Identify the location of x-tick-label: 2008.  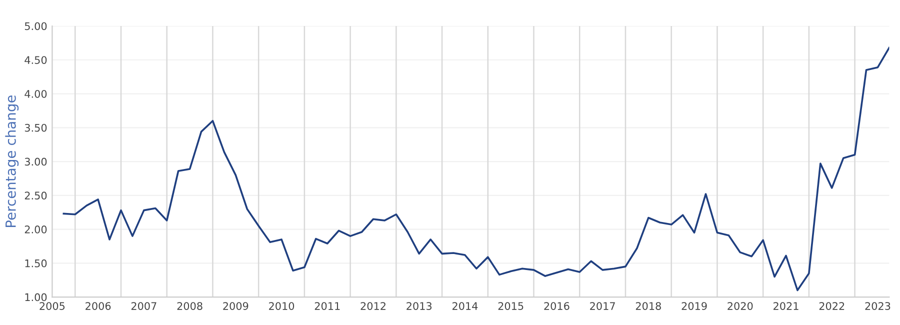
(189, 306).